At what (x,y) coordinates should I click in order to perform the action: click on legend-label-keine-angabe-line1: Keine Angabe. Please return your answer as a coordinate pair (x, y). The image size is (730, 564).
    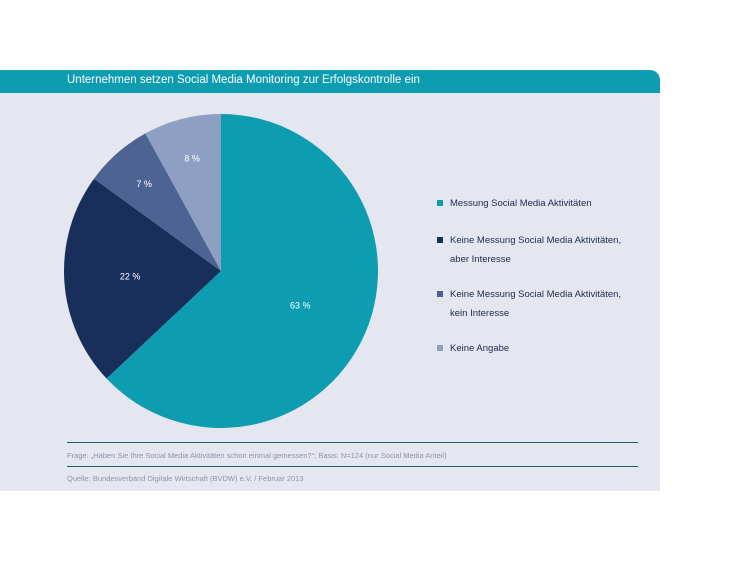
    Looking at the image, I should click on (480, 348).